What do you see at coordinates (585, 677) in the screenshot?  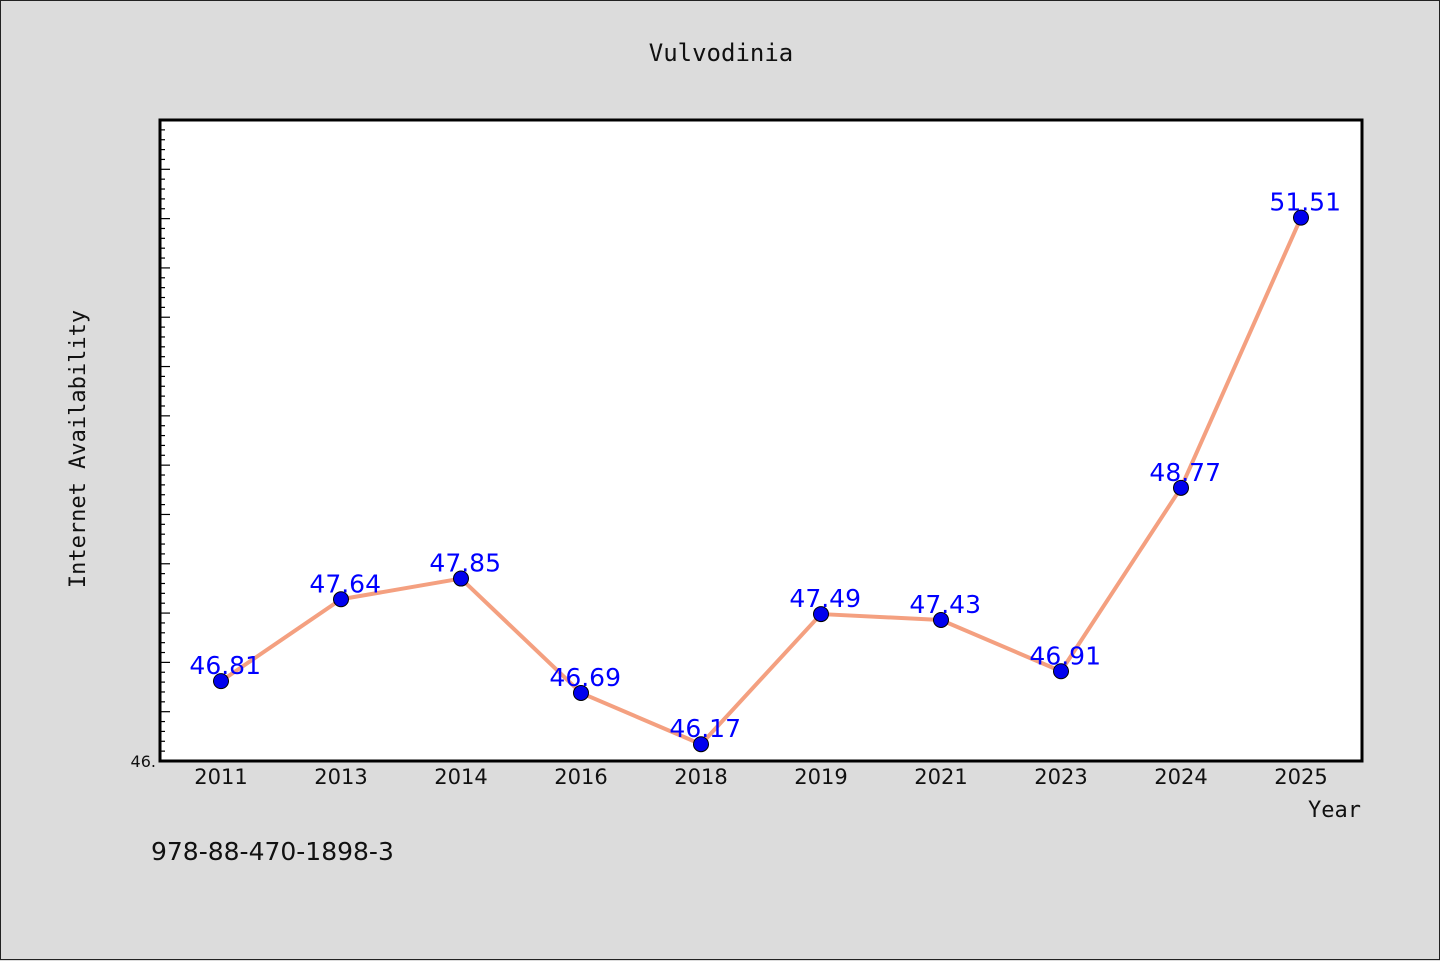 I see `data-label: 46.69` at bounding box center [585, 677].